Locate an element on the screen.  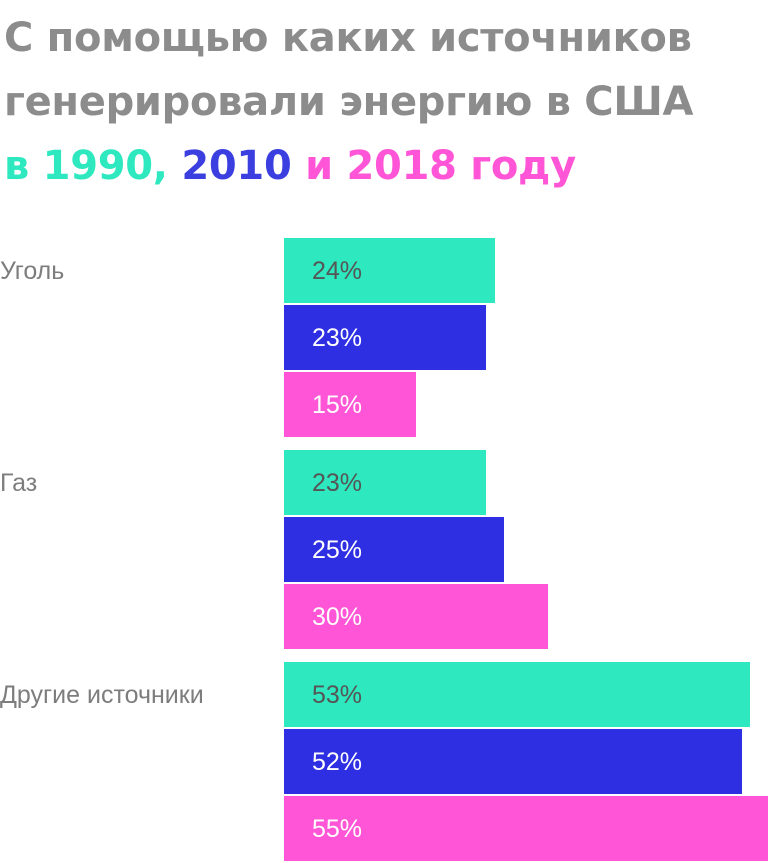
title-line-2: генерировали энергию в США is located at coordinates (349, 102).